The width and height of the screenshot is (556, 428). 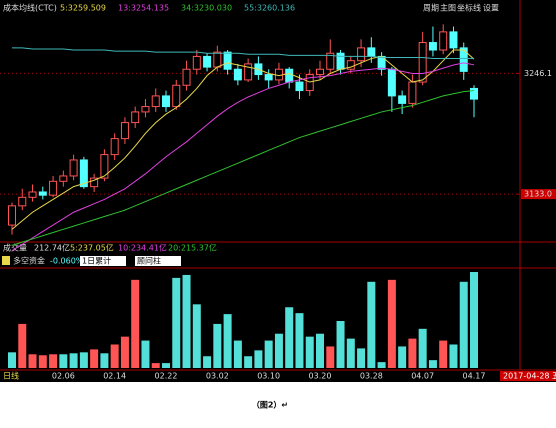 I want to click on legend-entry: 13:3254.135, so click(x=143, y=8).